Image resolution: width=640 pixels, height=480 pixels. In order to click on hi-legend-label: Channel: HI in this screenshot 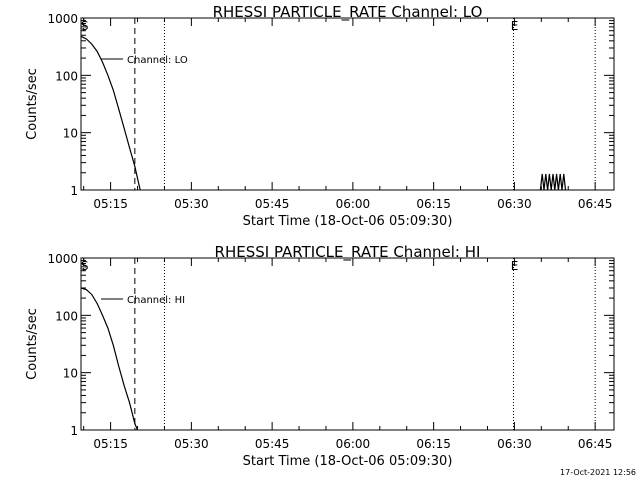, I will do `click(156, 300)`.